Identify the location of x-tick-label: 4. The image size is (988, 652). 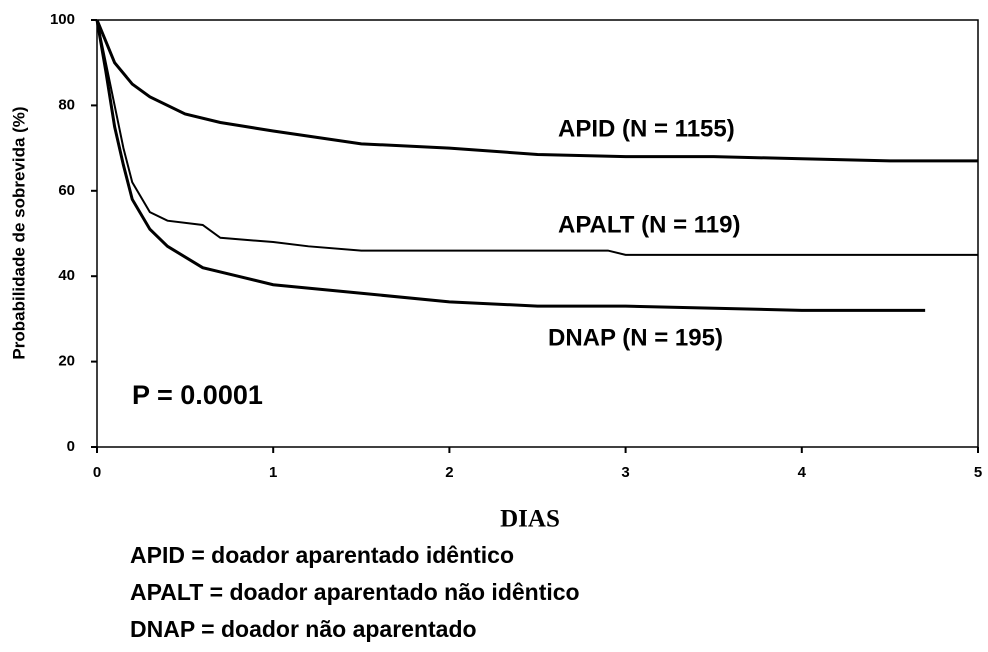
(802, 472).